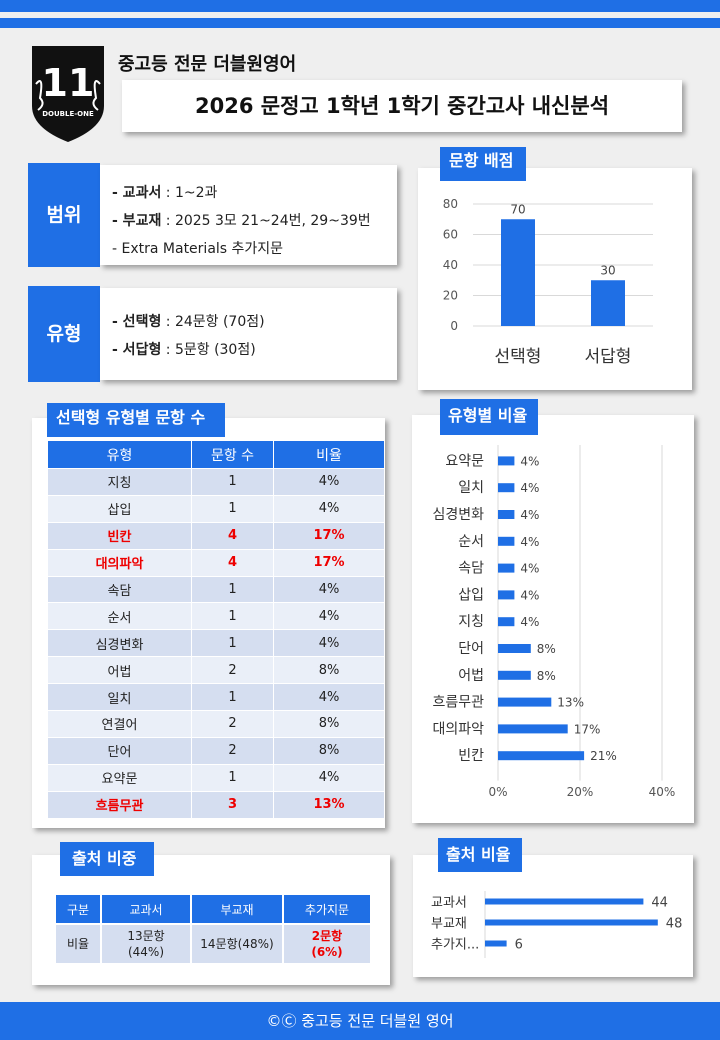 The image size is (720, 1040). I want to click on table-header: 부교재, so click(237, 909).